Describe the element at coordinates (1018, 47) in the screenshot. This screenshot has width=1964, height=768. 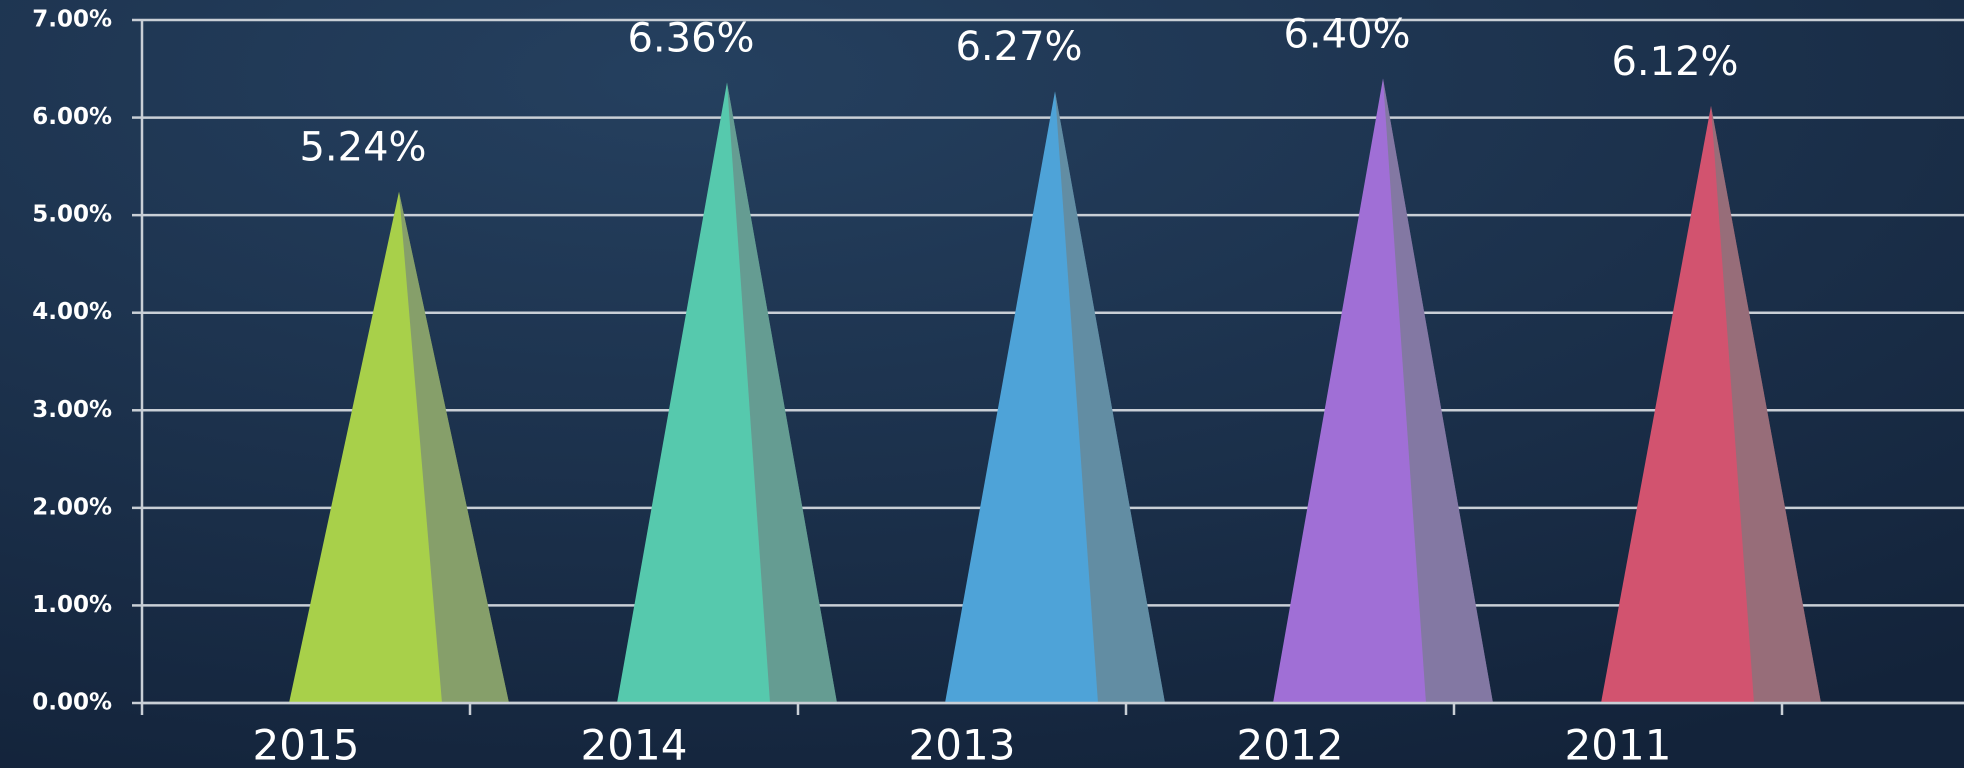
I see `value-label: 6.27%` at that location.